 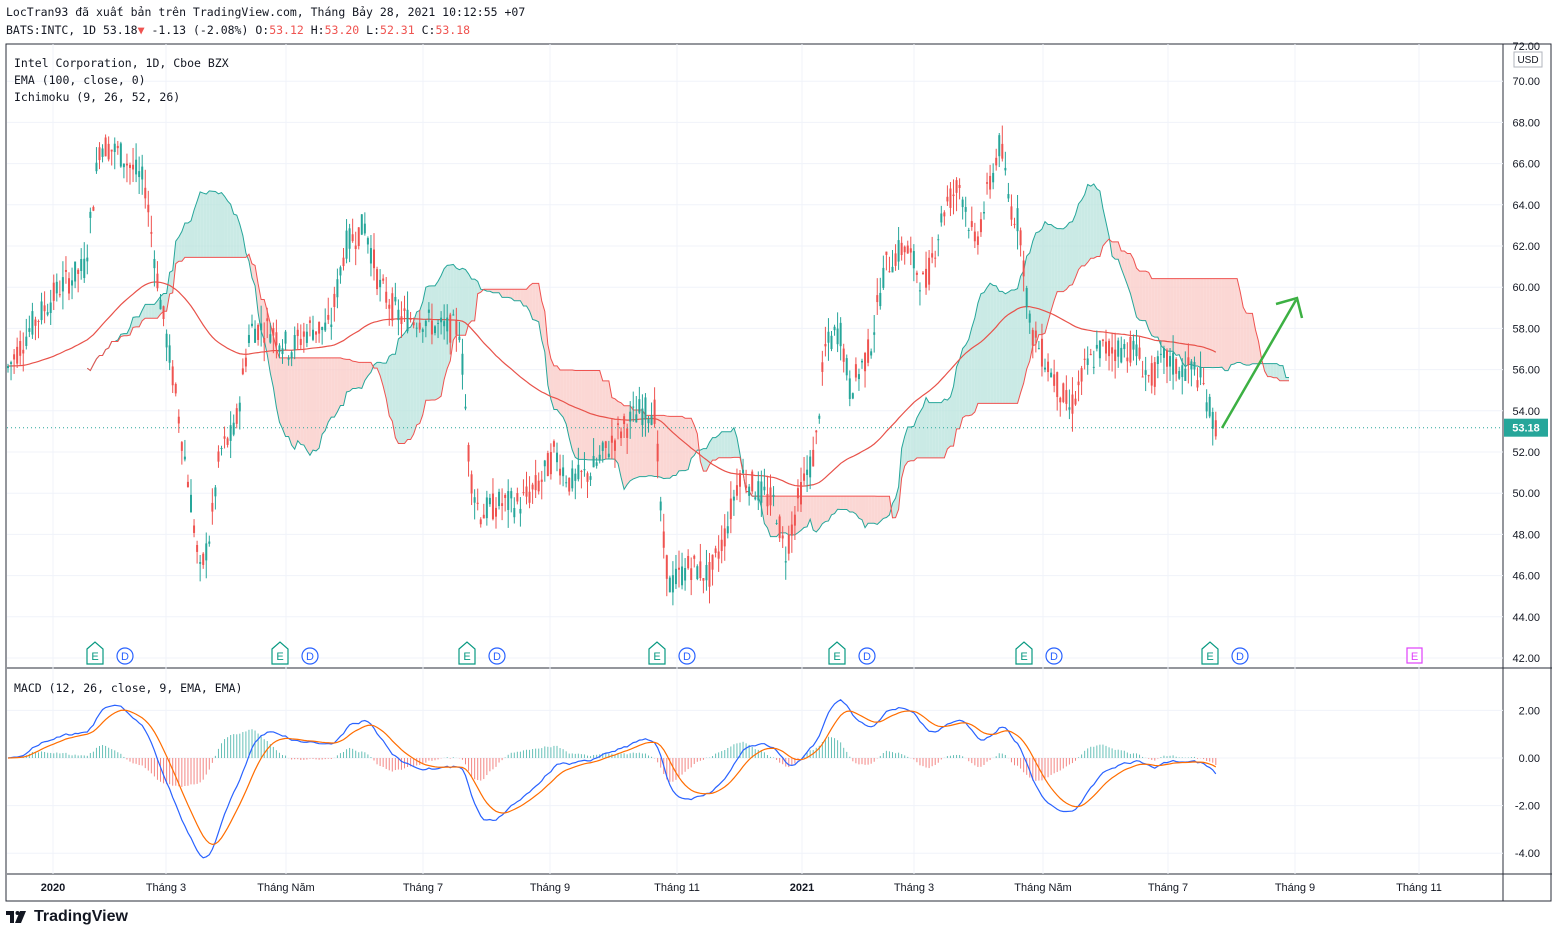 What do you see at coordinates (285, 888) in the screenshot?
I see `time-tick-label: Tháng Năm` at bounding box center [285, 888].